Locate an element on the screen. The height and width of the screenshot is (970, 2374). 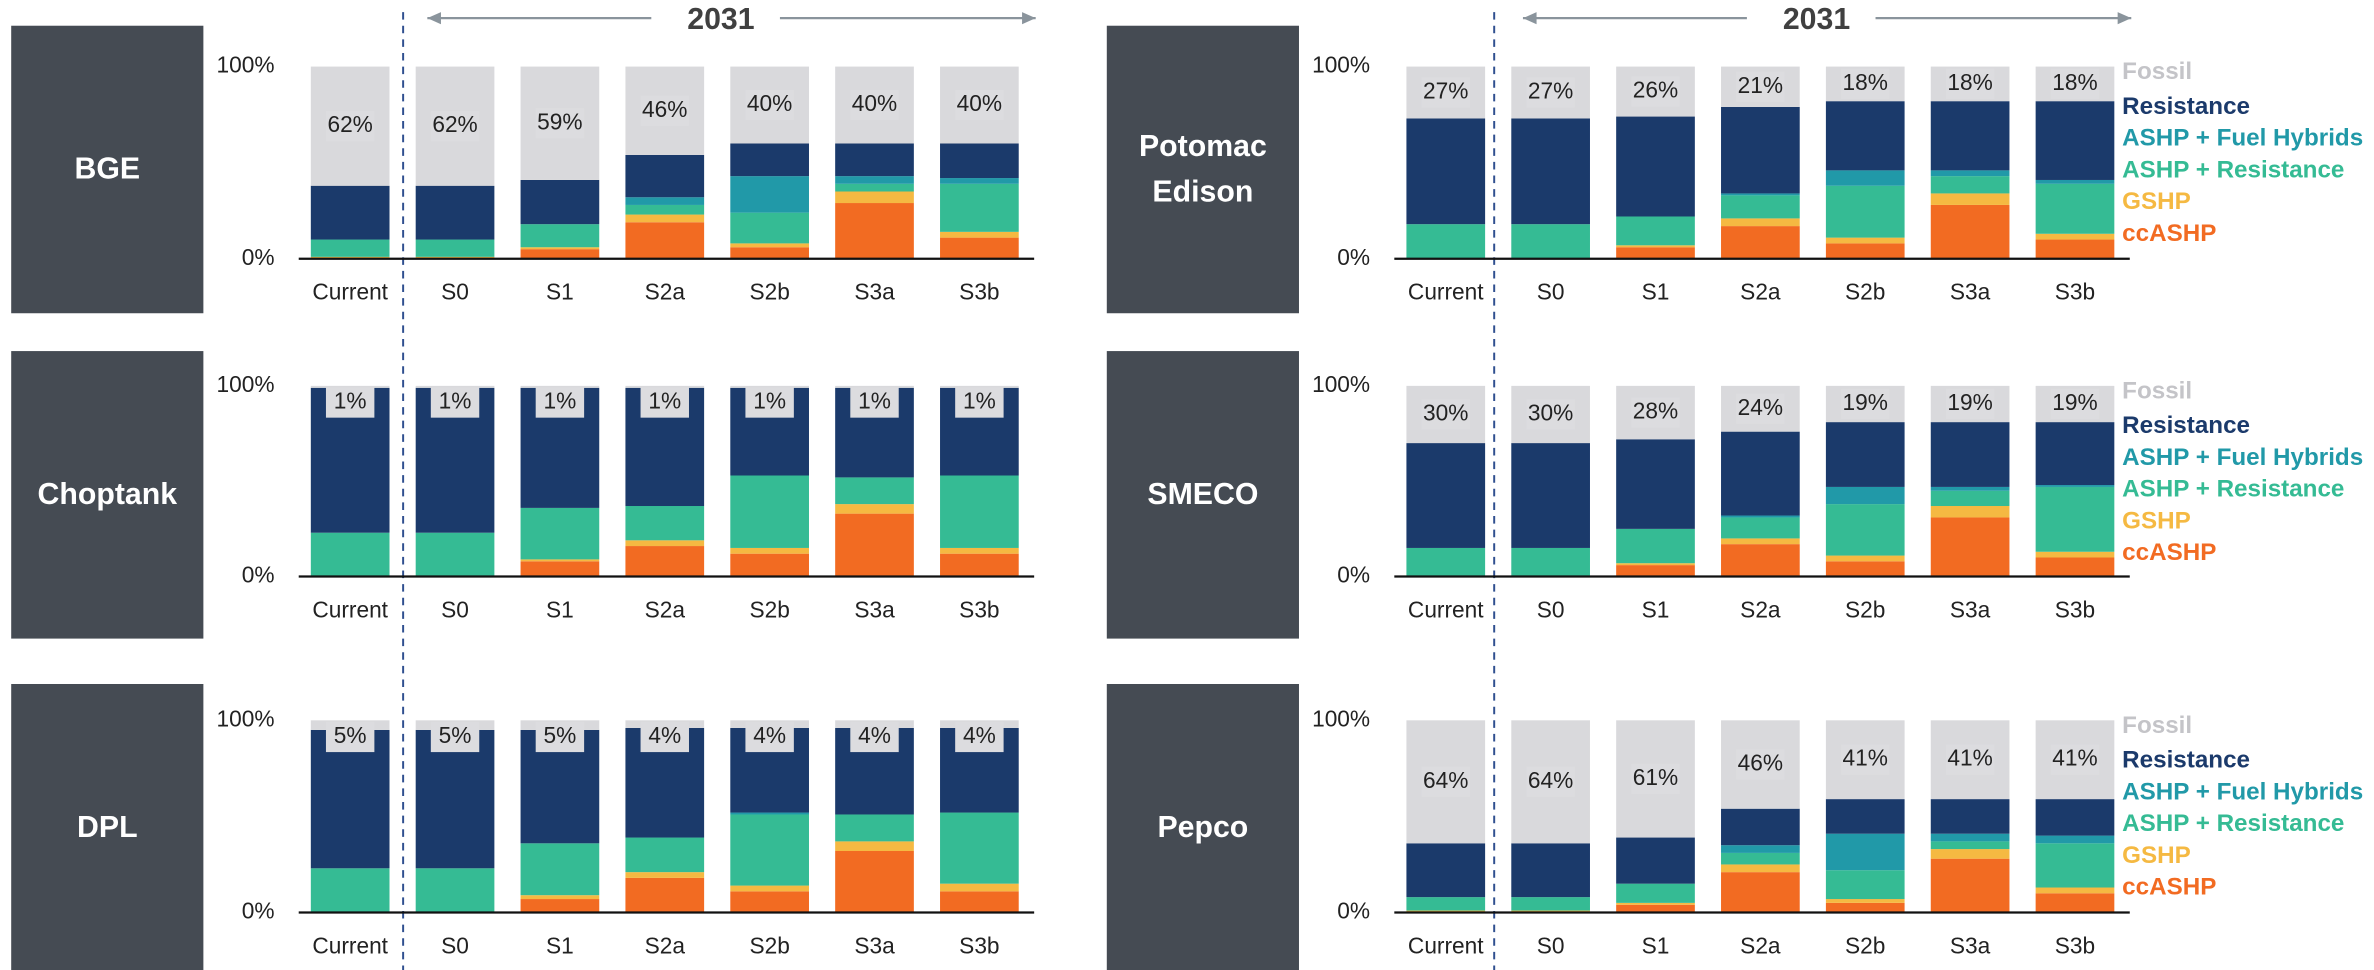
utility-label: DPL is located at coordinates (107, 828).